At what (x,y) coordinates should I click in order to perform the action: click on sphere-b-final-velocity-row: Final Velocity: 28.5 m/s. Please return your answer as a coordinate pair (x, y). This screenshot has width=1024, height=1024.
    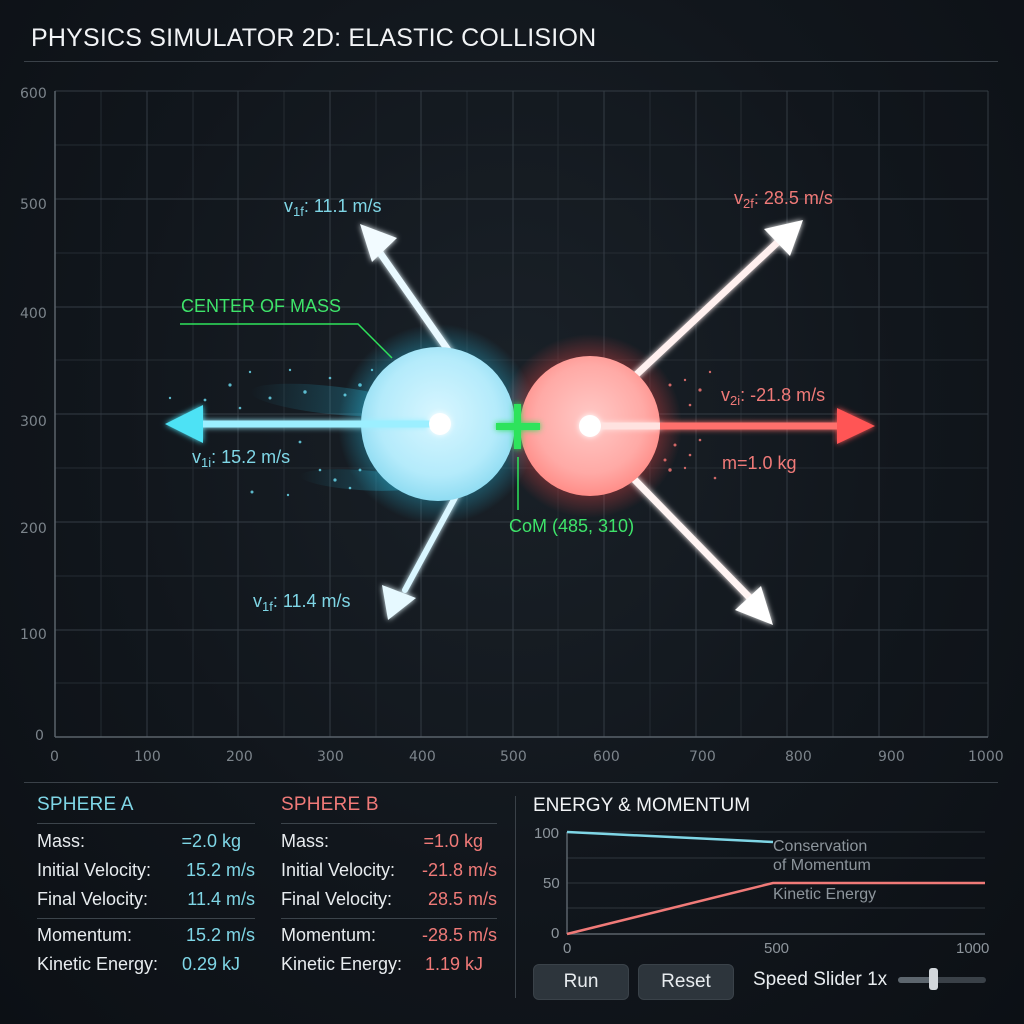
    Looking at the image, I should click on (389, 899).